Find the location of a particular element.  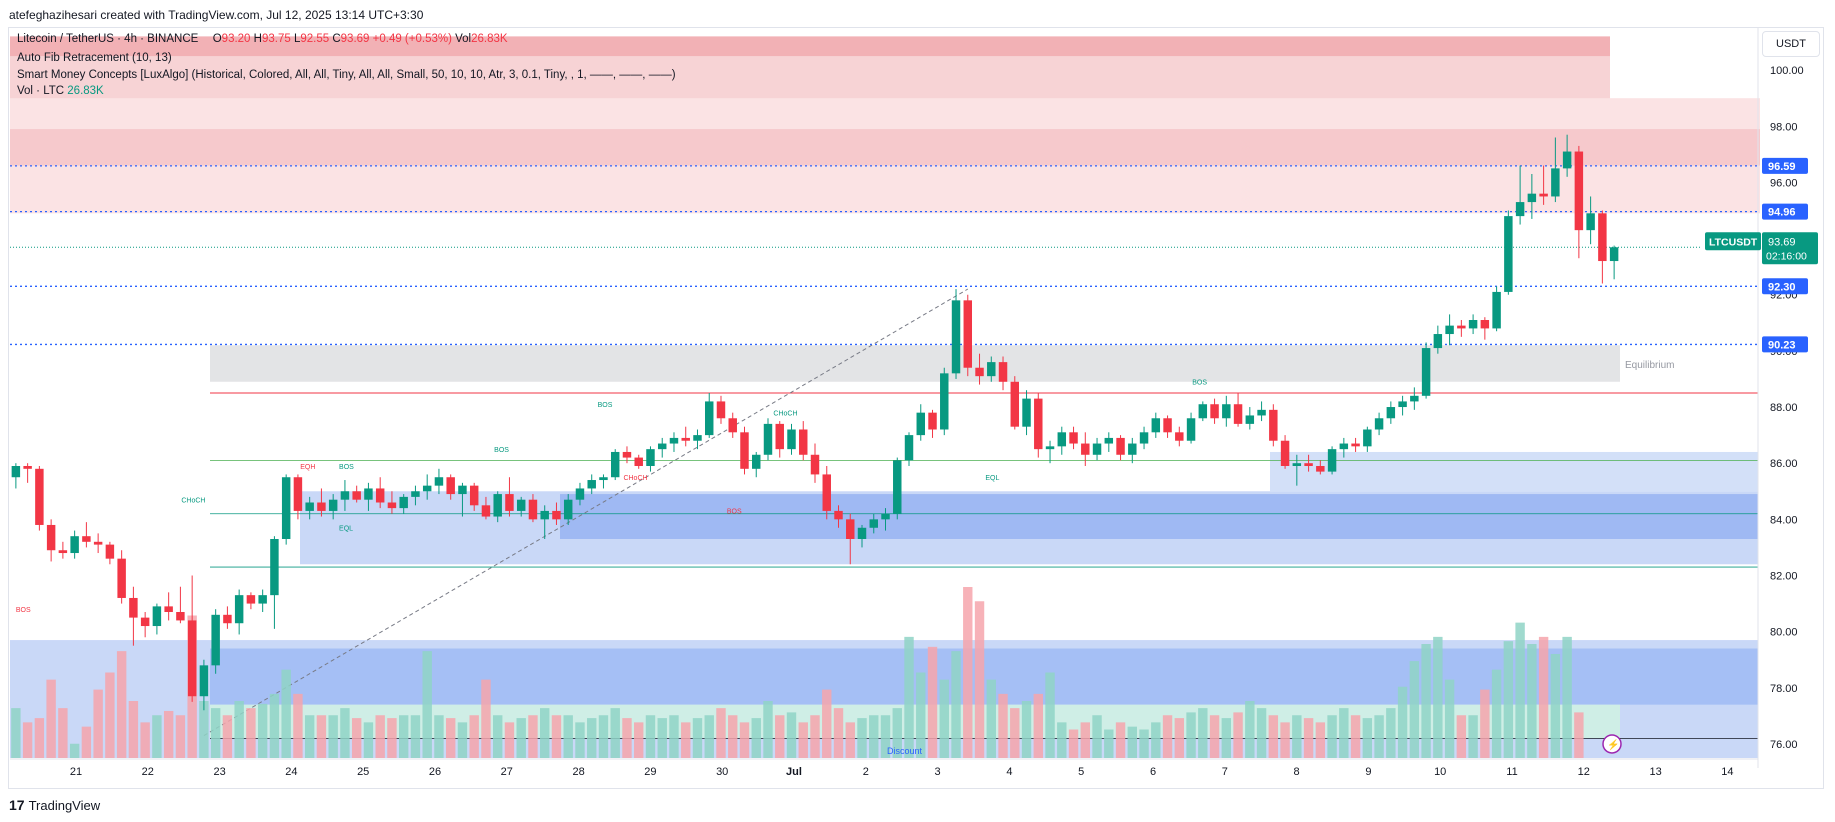

close-label: C is located at coordinates (336, 39).